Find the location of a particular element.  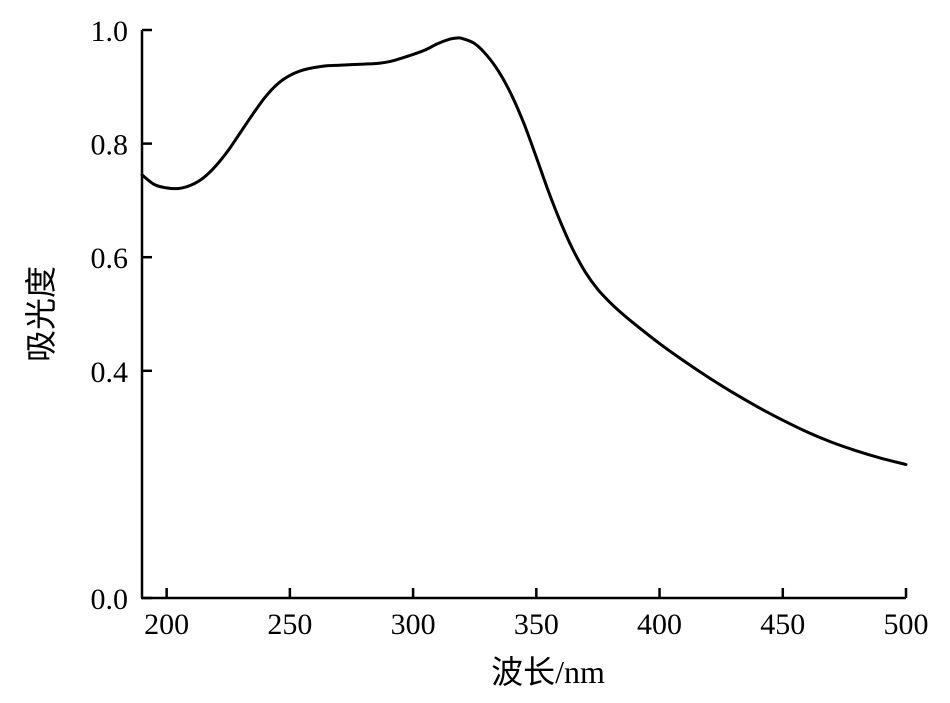

y-tick-label: 0.6 is located at coordinates (110, 258).